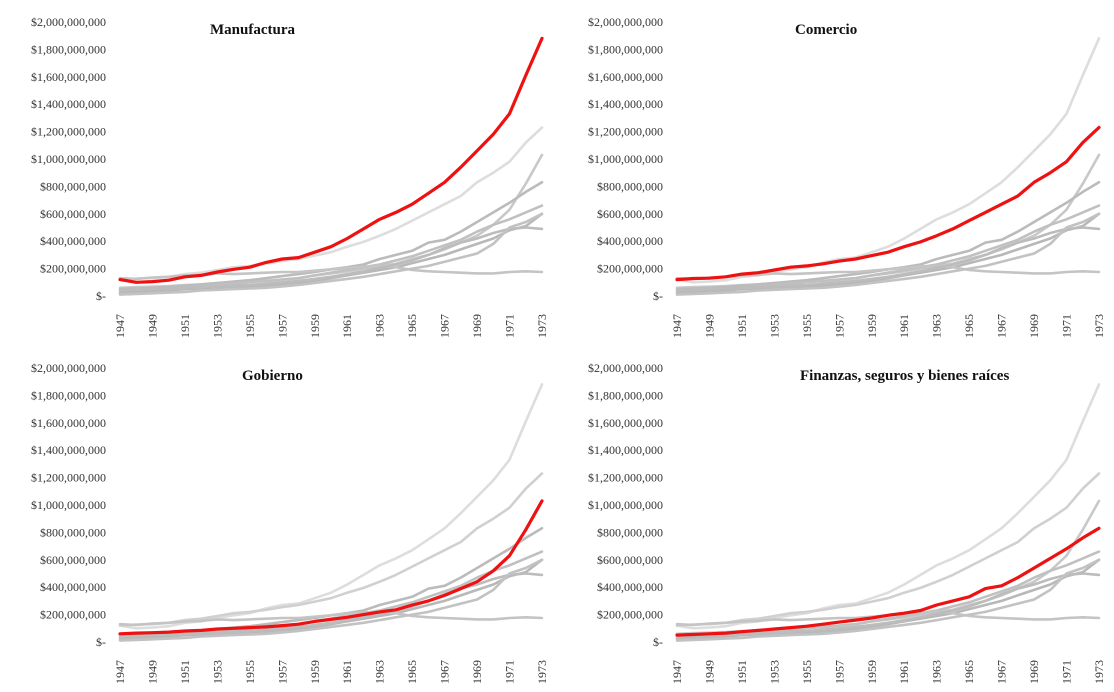  I want to click on chart-title: Manufactura, so click(252, 30).